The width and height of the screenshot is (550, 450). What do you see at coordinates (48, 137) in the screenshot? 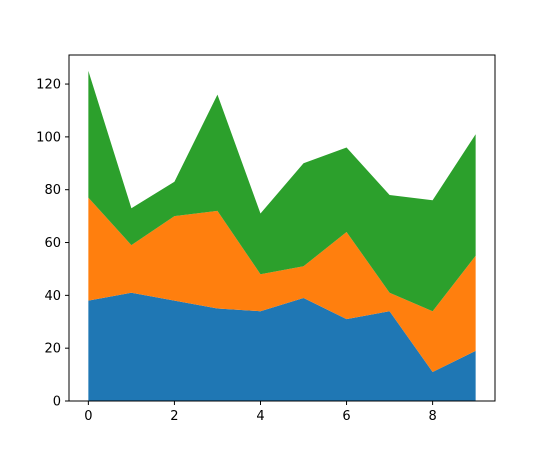
I see `y-tick-label: 100` at bounding box center [48, 137].